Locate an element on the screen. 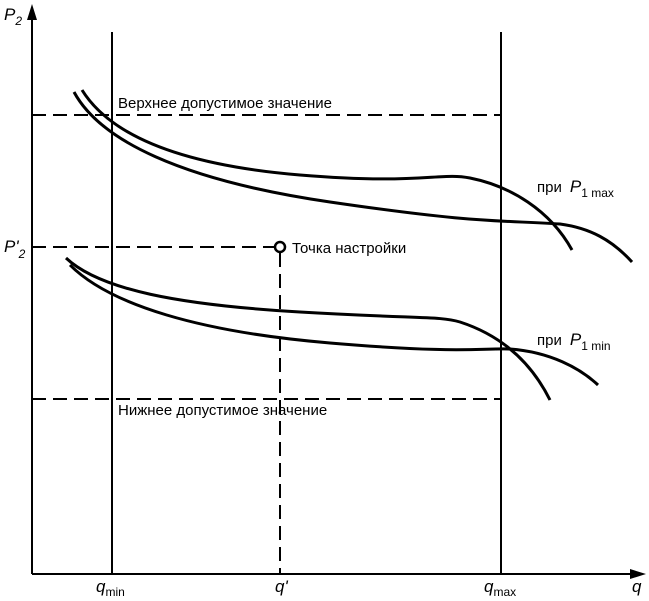 This screenshot has height=601, width=649. q-min-label: qmin is located at coordinates (110, 588).